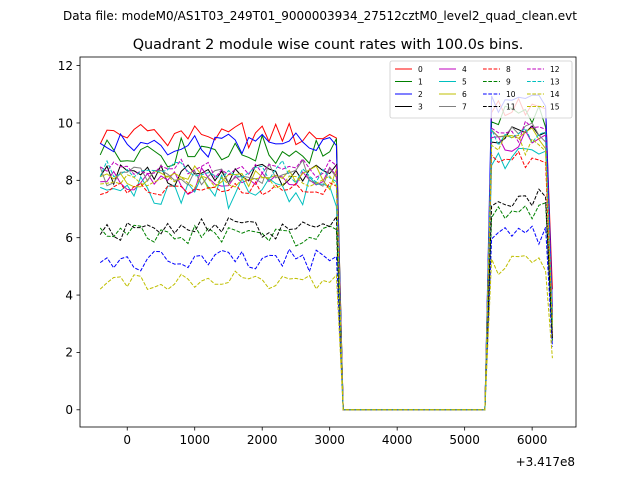  What do you see at coordinates (420, 81) in the screenshot?
I see `legend-label-1: 1` at bounding box center [420, 81].